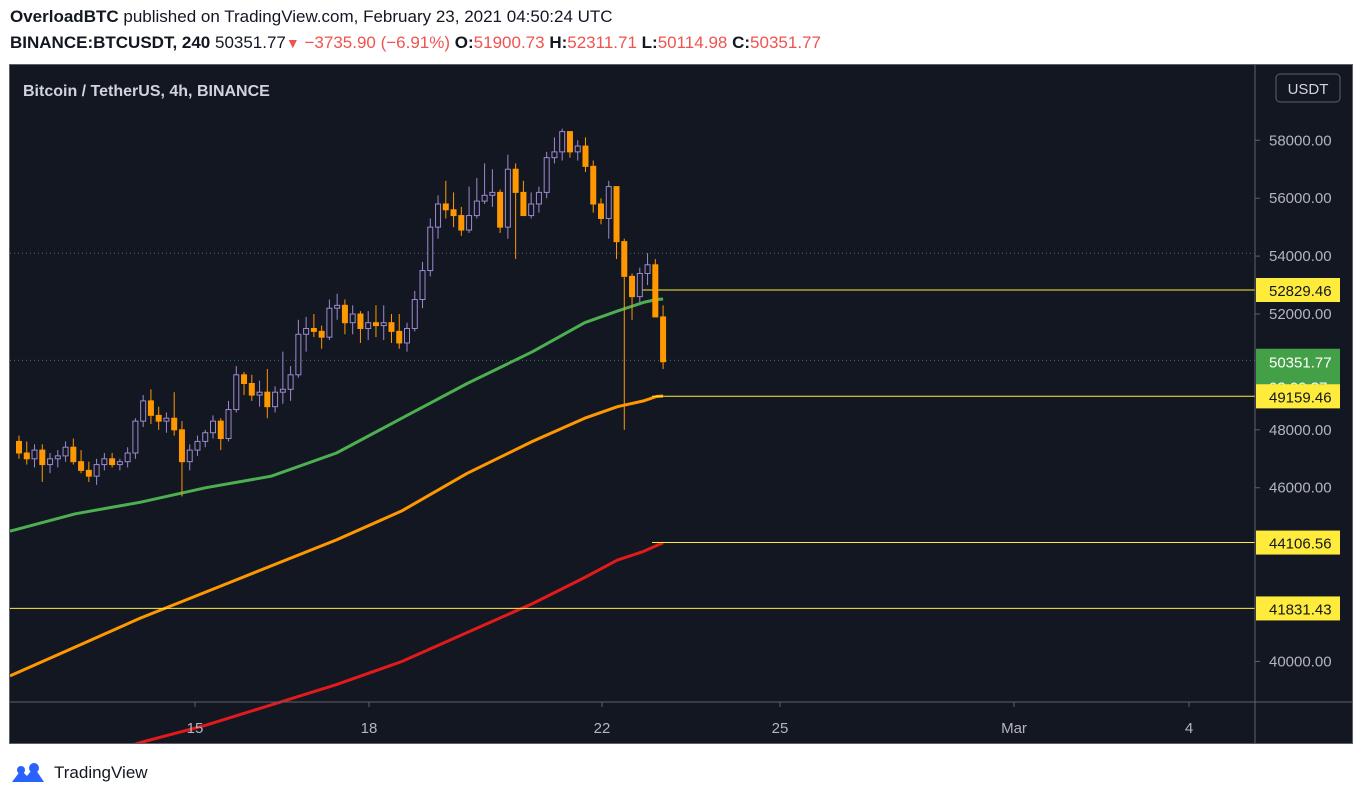 The height and width of the screenshot is (802, 1363). I want to click on low-label: L:, so click(649, 42).